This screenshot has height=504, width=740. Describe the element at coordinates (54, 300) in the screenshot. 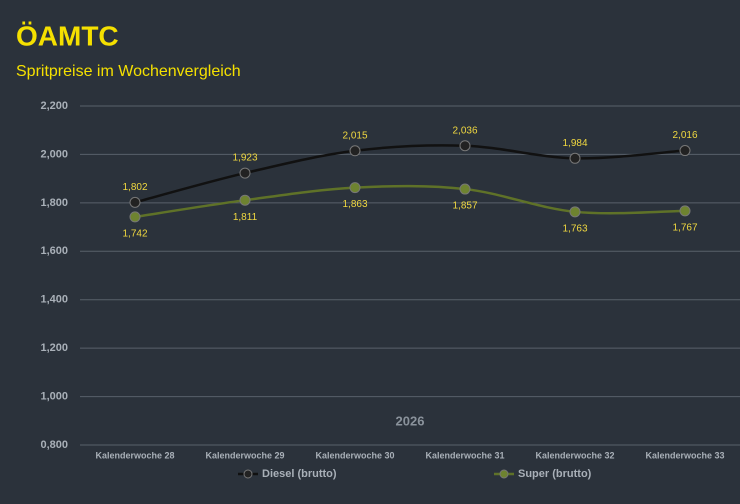

I see `y-tick-label: 1,400` at that location.